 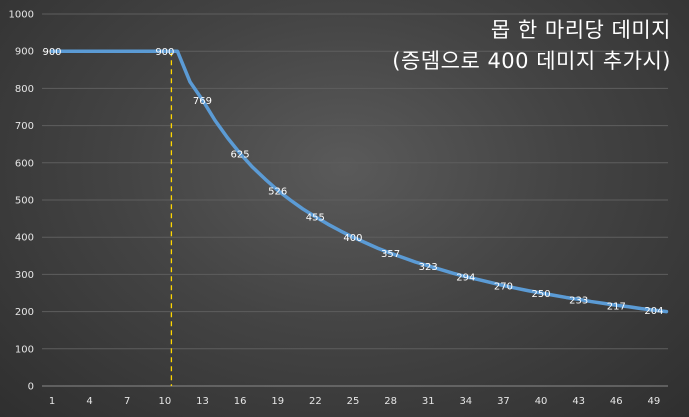 I want to click on data-label: 357, so click(x=390, y=254).